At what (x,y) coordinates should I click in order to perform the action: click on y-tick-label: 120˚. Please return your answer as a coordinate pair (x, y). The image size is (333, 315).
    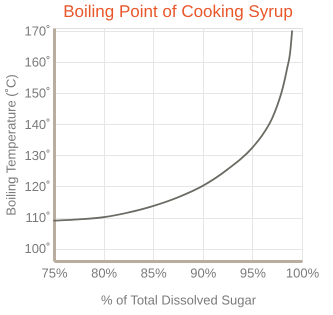
    Looking at the image, I should click on (37, 186).